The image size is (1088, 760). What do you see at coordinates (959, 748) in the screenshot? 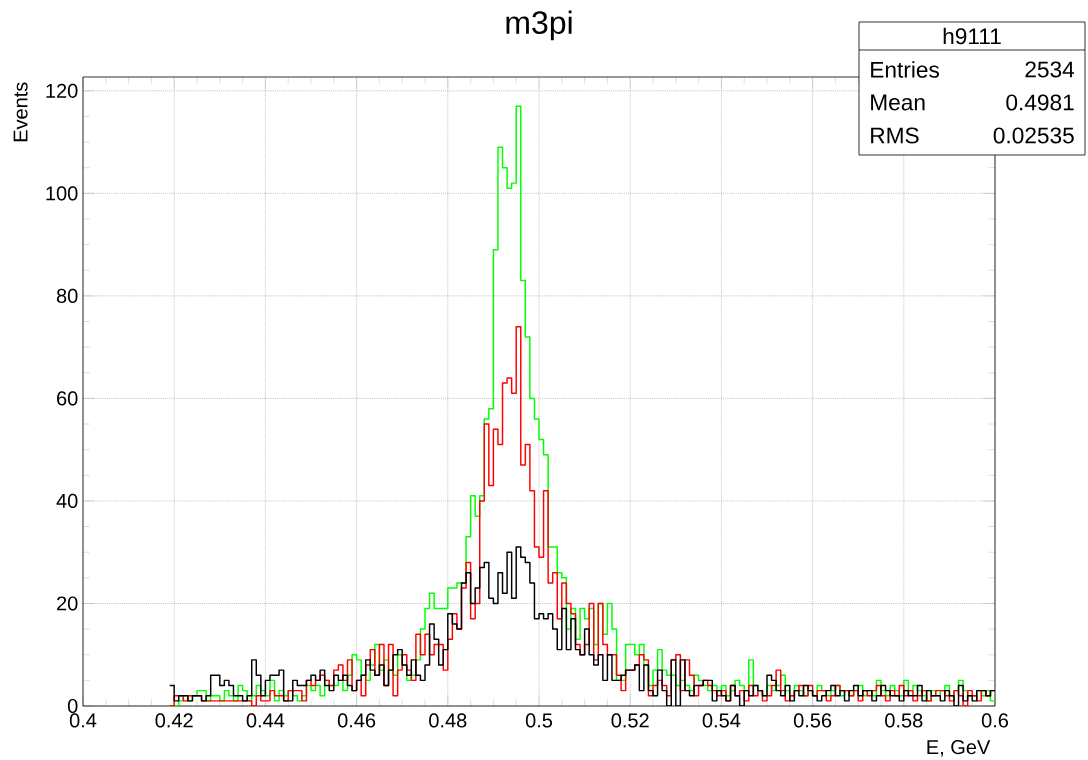
I see `x-axis-title: E, GeV` at bounding box center [959, 748].